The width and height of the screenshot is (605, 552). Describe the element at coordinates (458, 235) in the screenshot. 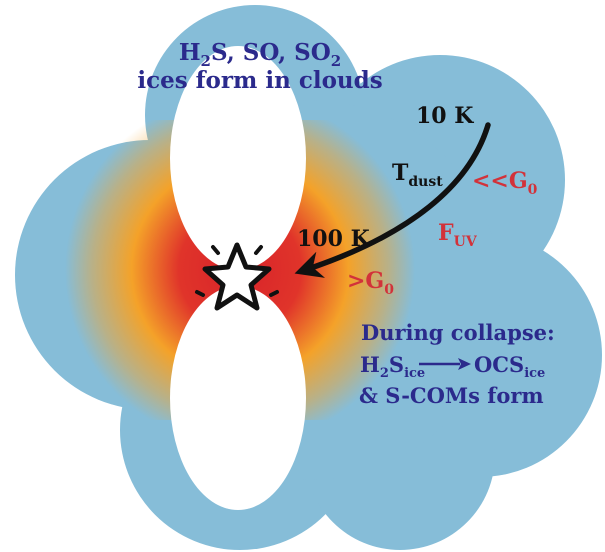

I see `fuv-label: FUV` at that location.